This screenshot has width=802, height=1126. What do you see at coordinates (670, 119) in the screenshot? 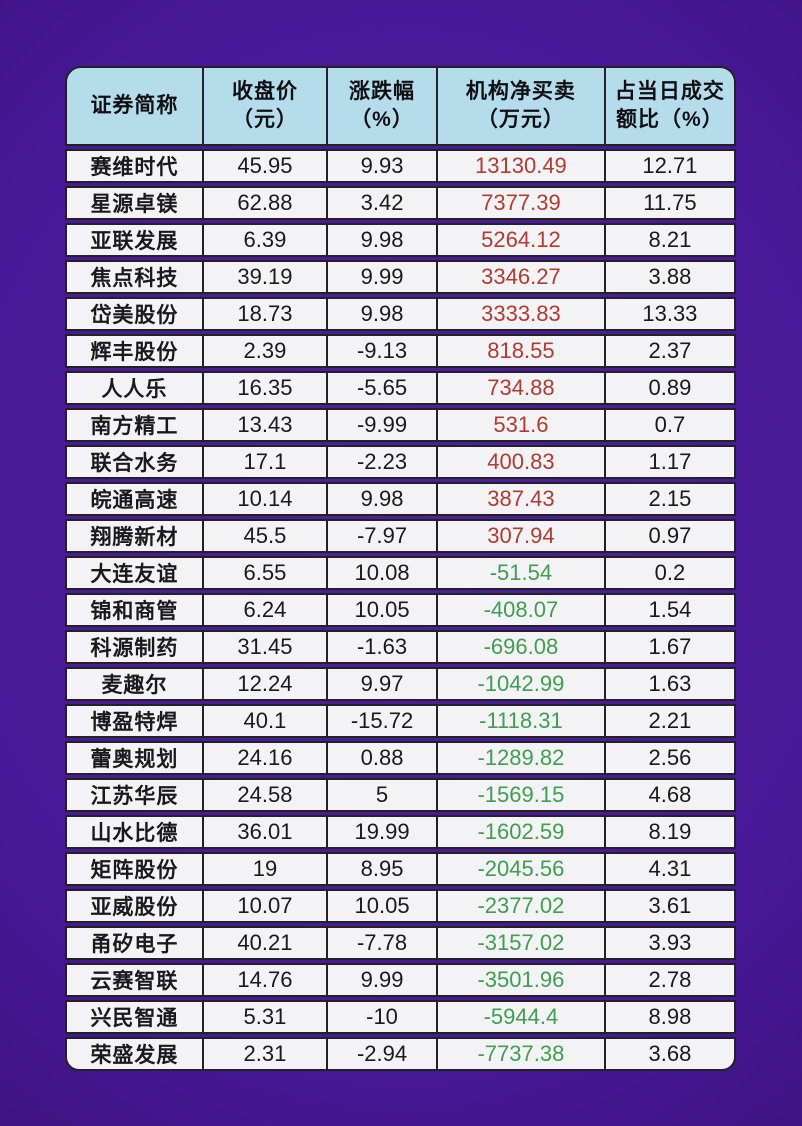
I see `header-line: 额比（%）` at bounding box center [670, 119].